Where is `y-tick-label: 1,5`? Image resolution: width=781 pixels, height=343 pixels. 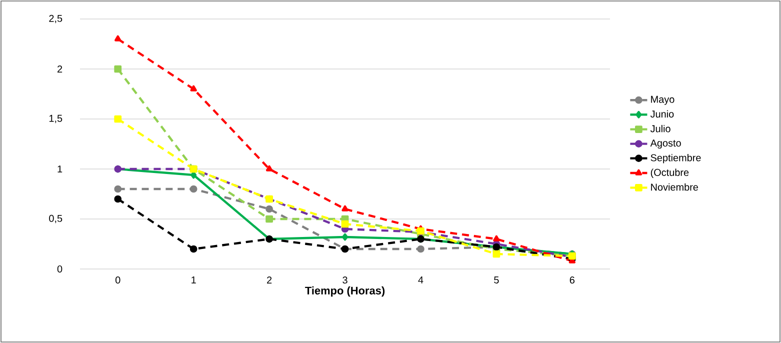
y-tick-label: 1,5 is located at coordinates (55, 119).